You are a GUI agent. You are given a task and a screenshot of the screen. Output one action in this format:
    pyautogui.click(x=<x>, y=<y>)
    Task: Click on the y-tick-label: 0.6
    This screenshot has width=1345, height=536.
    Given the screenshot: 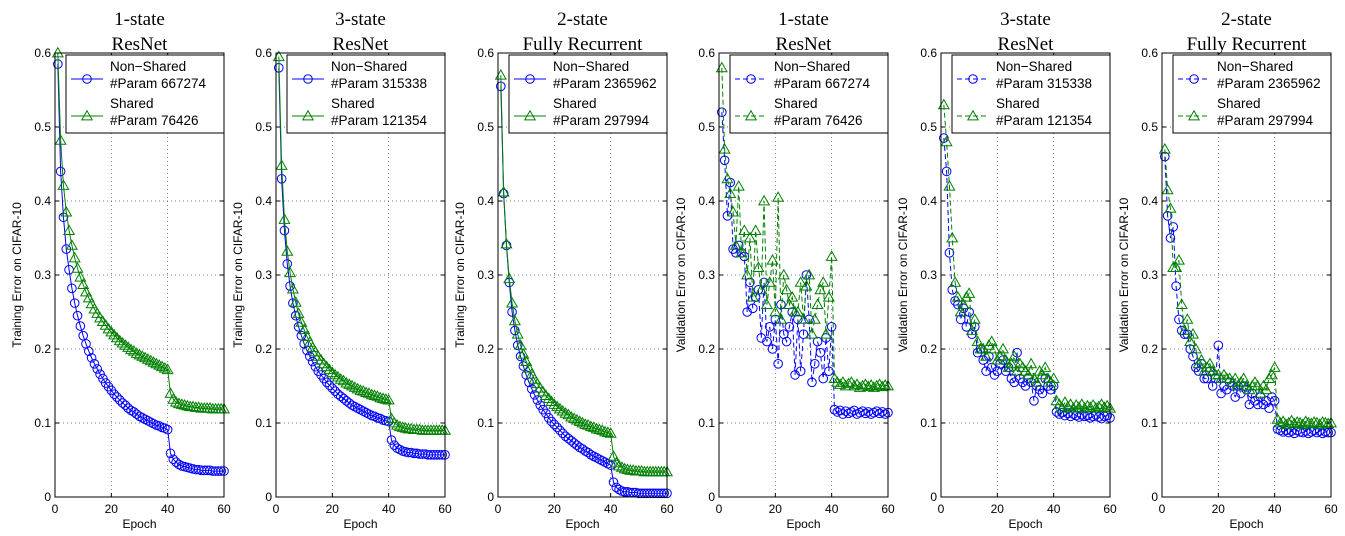 What is the action you would take?
    pyautogui.click(x=485, y=53)
    